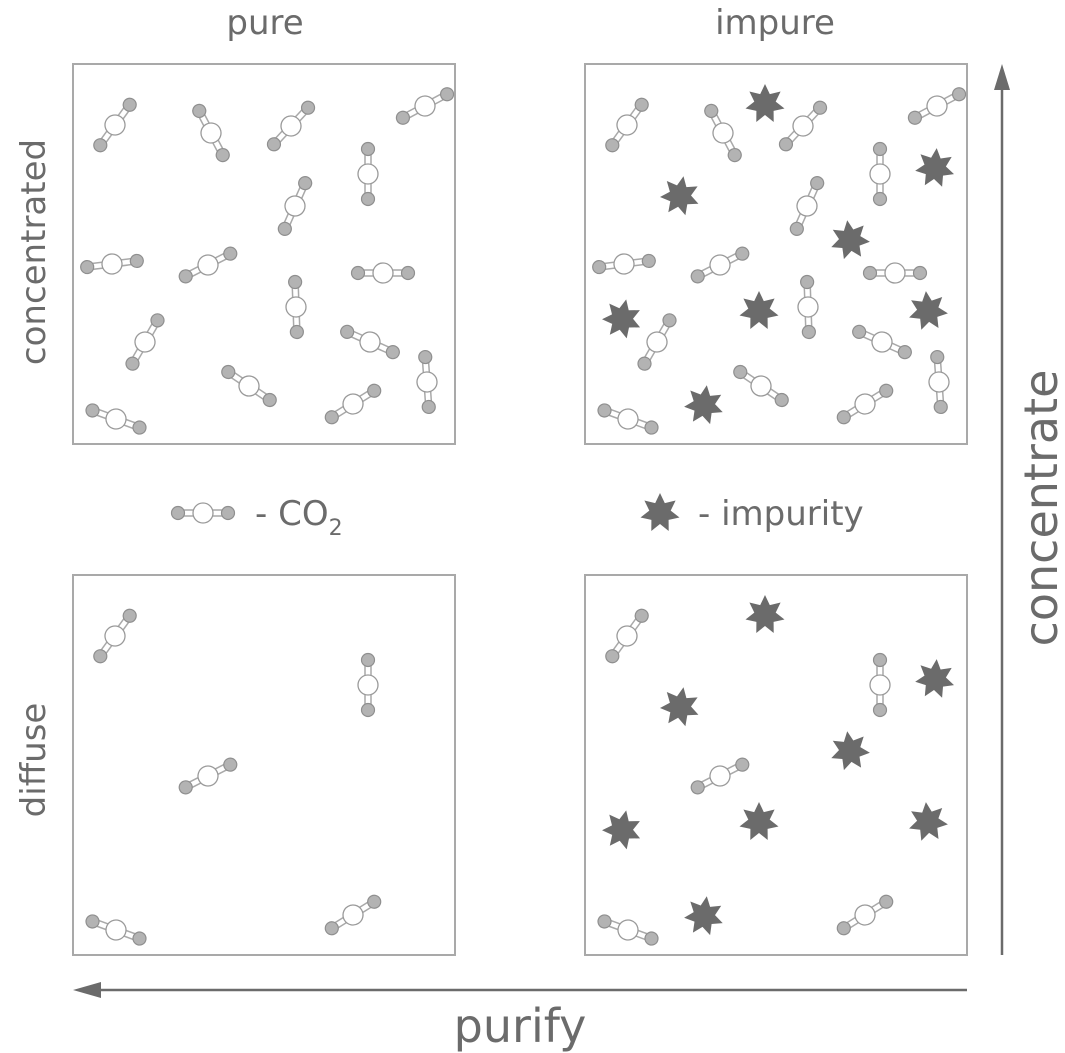 Image resolution: width=1065 pixels, height=1053 pixels. What do you see at coordinates (34, 760) in the screenshot?
I see `row-label-diffuse: diffuse` at bounding box center [34, 760].